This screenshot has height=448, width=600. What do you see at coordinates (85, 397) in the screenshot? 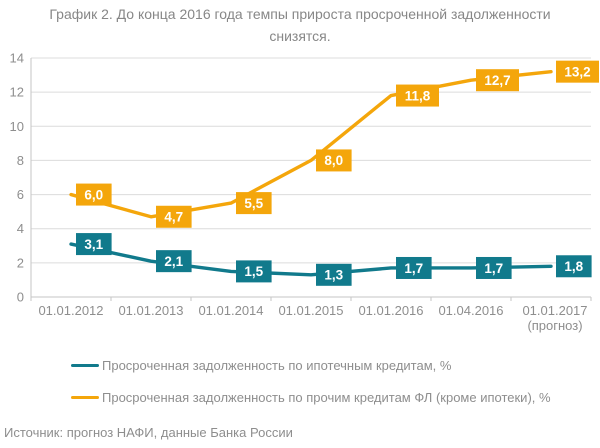
I see `legend-line-swatch-other-loans` at bounding box center [85, 397].